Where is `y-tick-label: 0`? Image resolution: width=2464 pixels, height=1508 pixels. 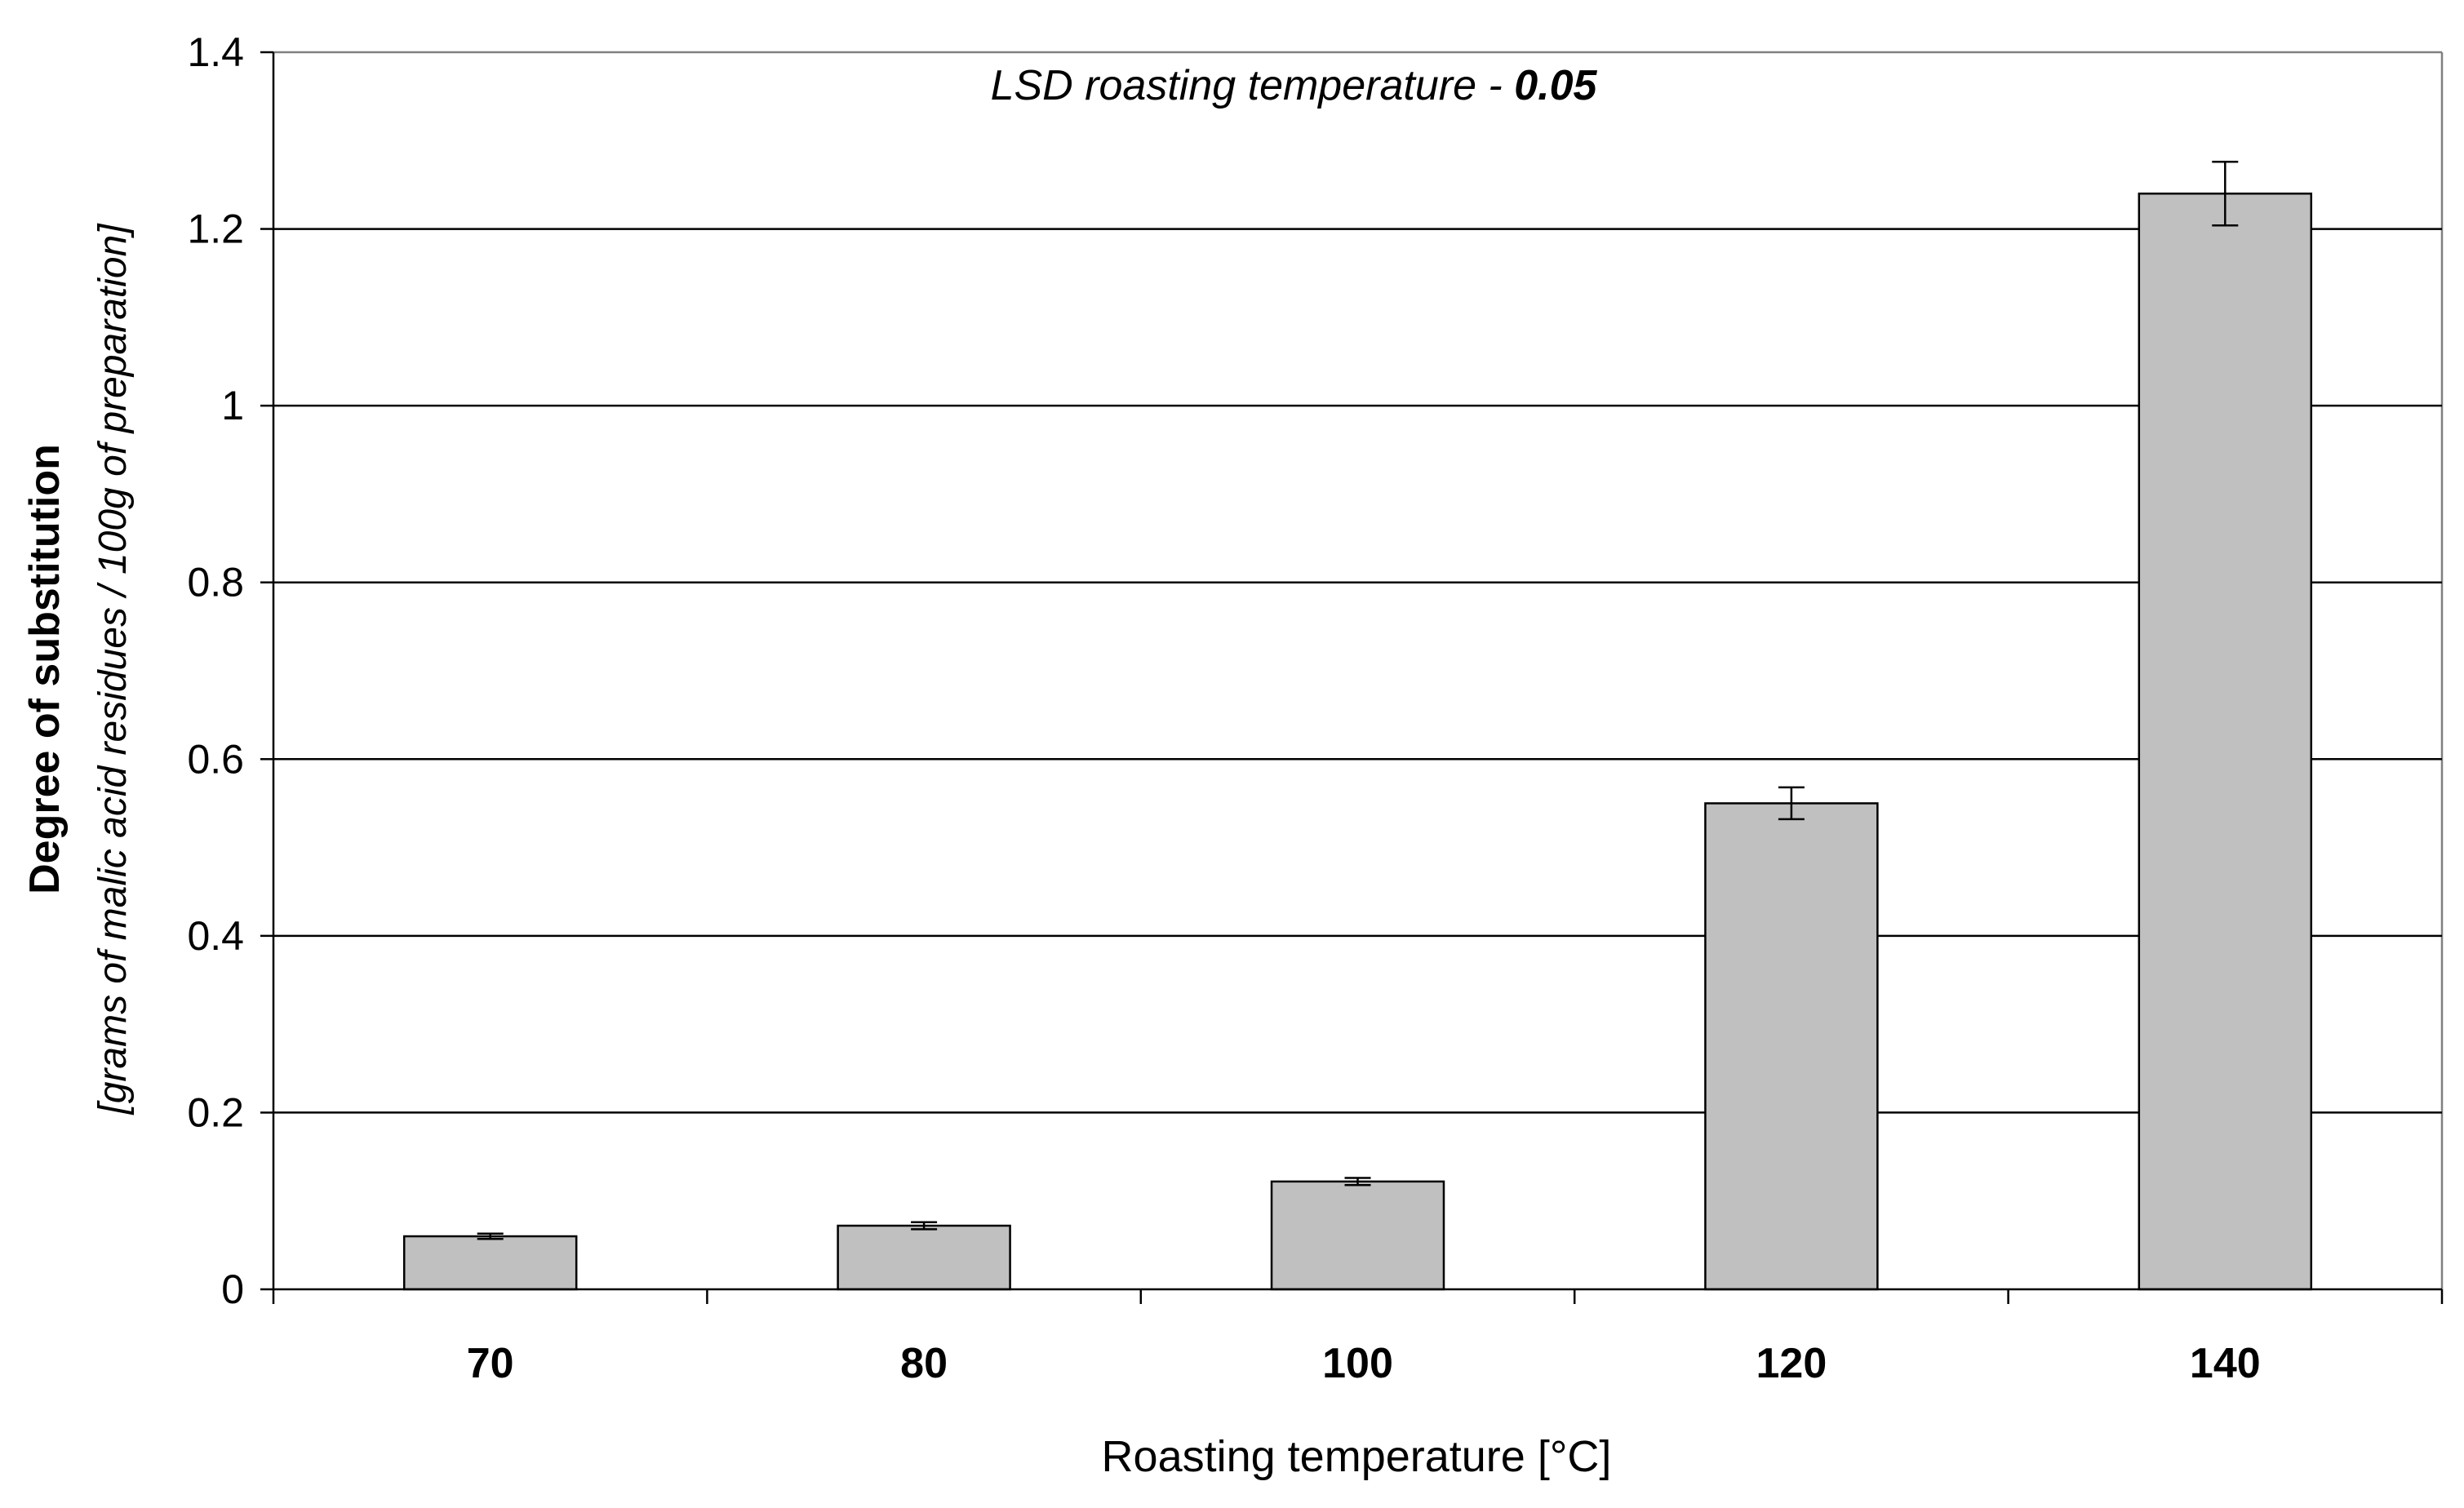 y-tick-label: 0 is located at coordinates (233, 1289).